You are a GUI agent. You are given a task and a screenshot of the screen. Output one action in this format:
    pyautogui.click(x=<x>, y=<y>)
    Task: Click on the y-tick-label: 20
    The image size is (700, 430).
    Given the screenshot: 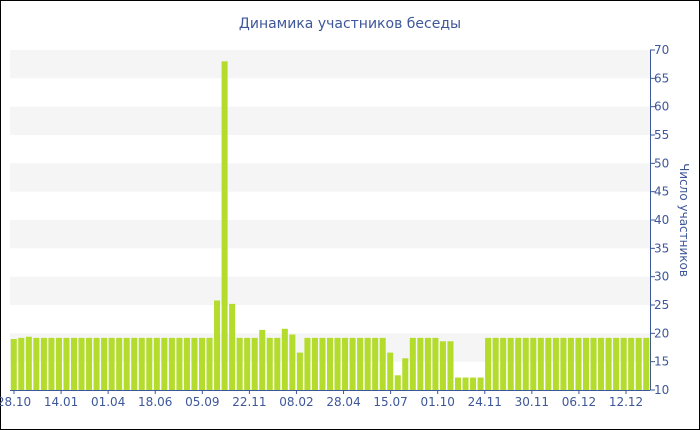 What is the action you would take?
    pyautogui.click(x=661, y=333)
    